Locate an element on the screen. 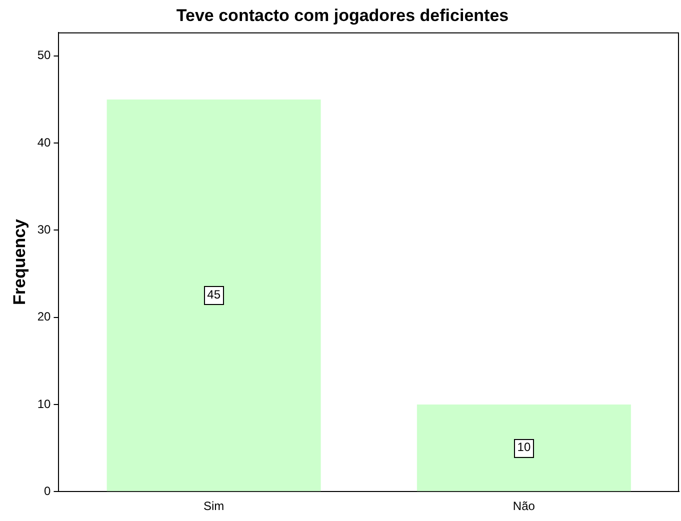 The image size is (681, 521). y-tick-label: 40 is located at coordinates (44, 142).